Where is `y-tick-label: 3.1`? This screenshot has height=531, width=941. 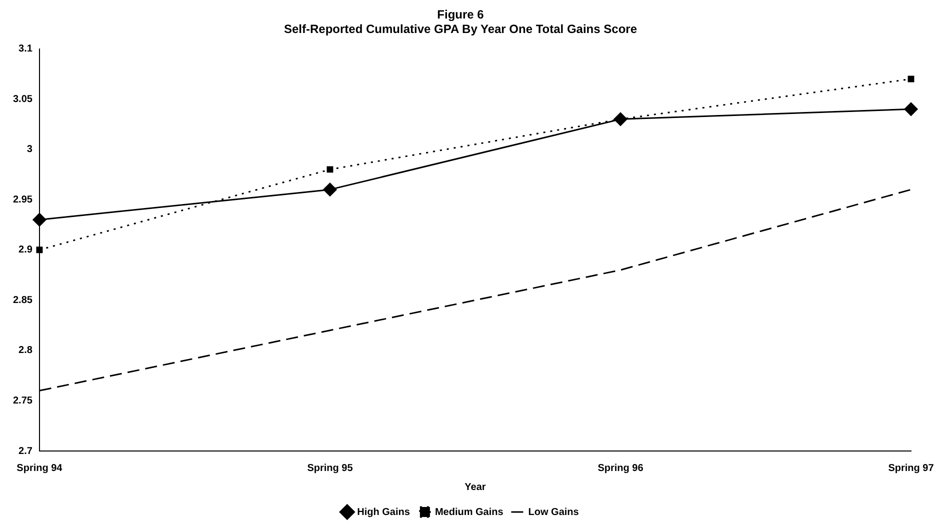 y-tick-label: 3.1 is located at coordinates (25, 49).